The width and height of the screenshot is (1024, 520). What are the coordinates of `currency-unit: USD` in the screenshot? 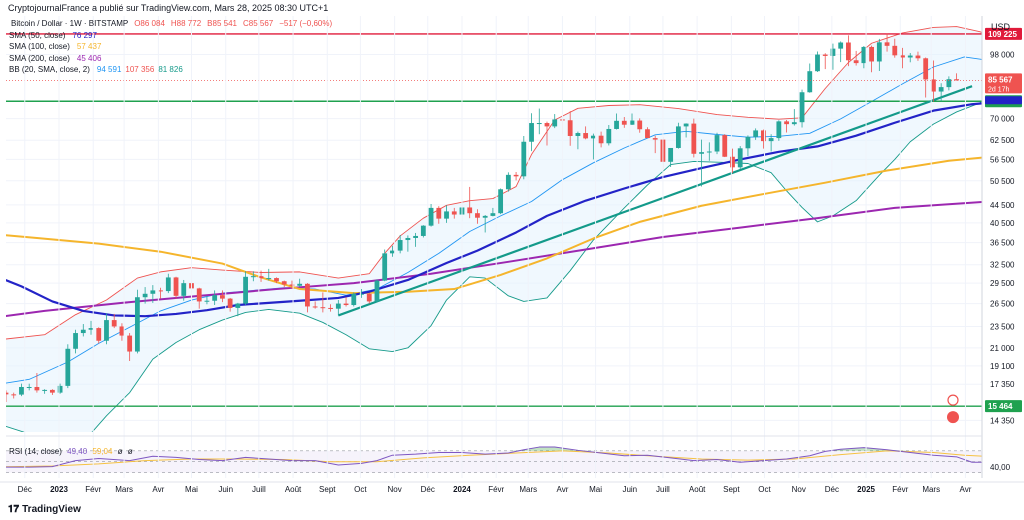 It's located at (1001, 27).